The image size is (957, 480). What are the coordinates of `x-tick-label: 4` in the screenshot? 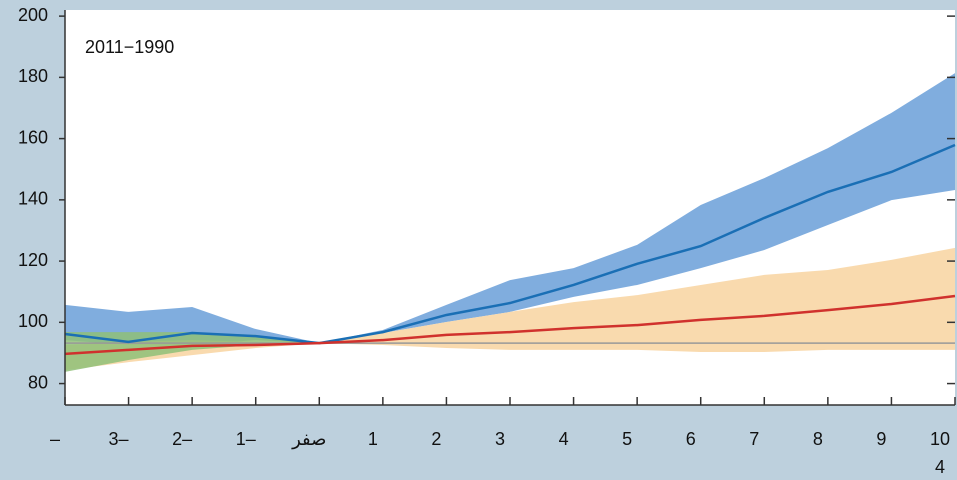 It's located at (564, 439).